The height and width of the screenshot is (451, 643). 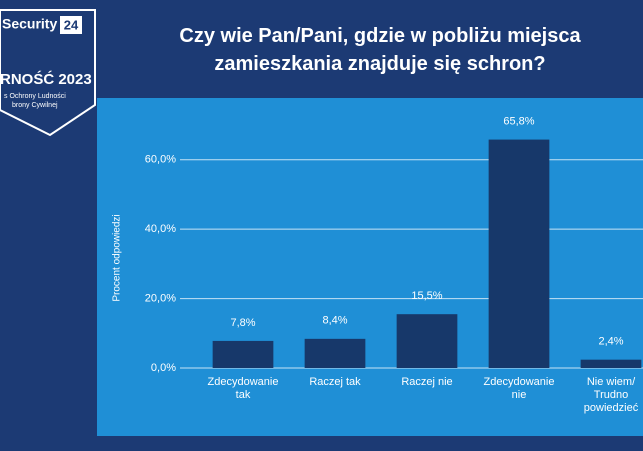 I want to click on x-tick-label: Nie wiem/ Trudno powiedzieć, so click(x=611, y=395).